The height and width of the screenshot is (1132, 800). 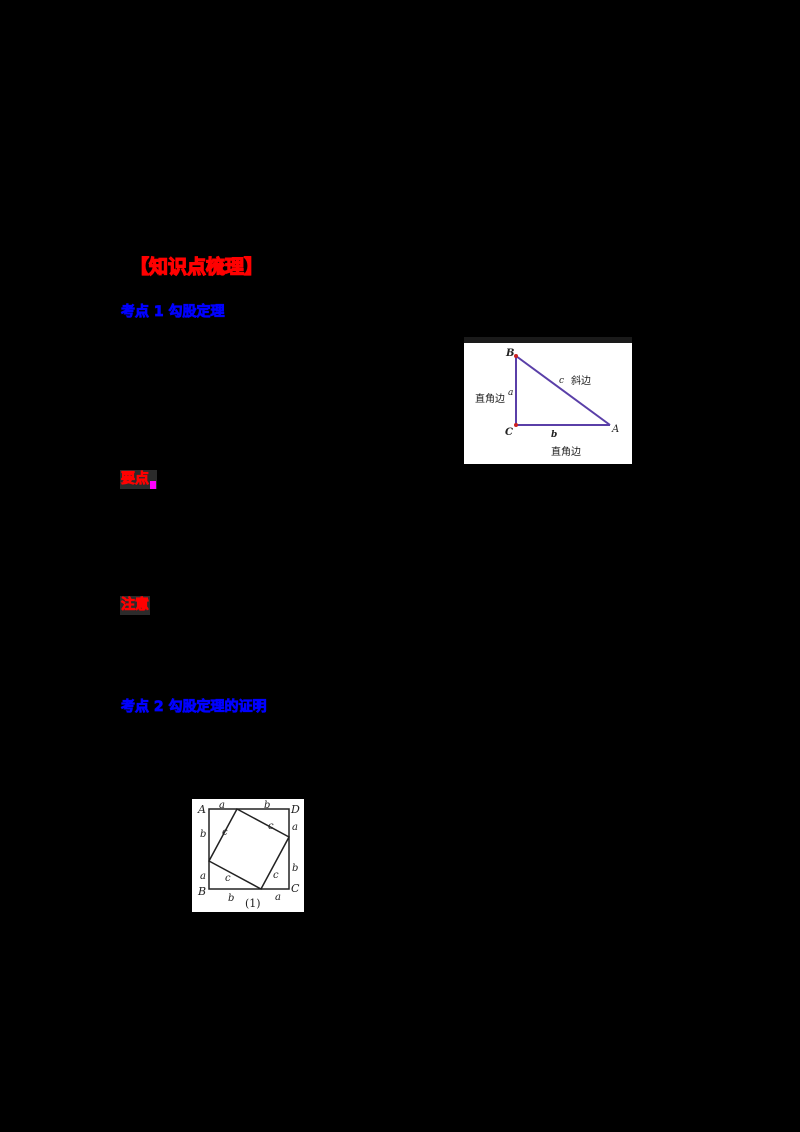 I want to click on side-b-label: b, so click(x=554, y=435).